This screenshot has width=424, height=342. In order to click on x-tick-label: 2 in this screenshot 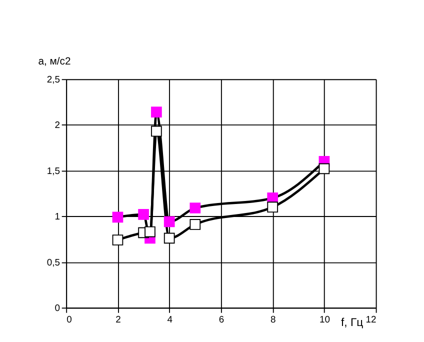, I will do `click(118, 320)`.